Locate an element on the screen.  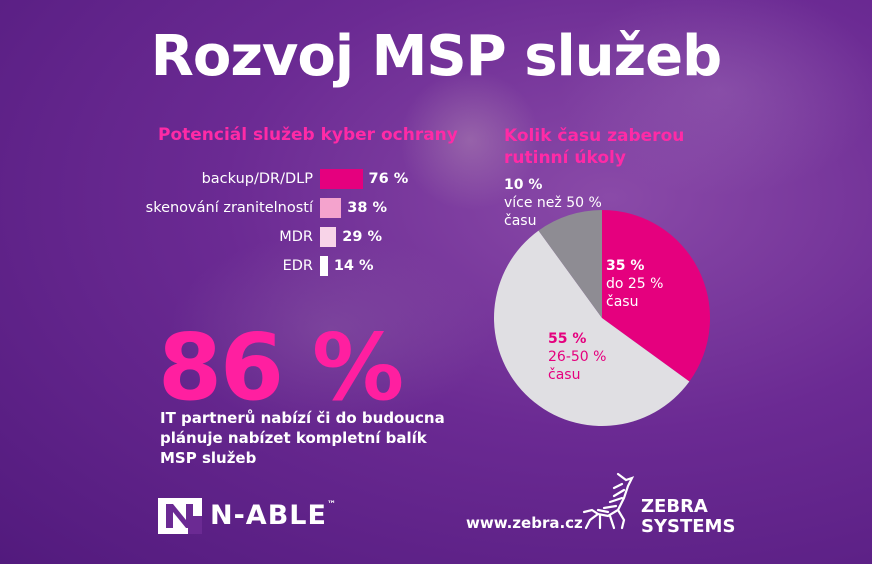
pie-desc-1: 26-50 % času is located at coordinates (577, 366).